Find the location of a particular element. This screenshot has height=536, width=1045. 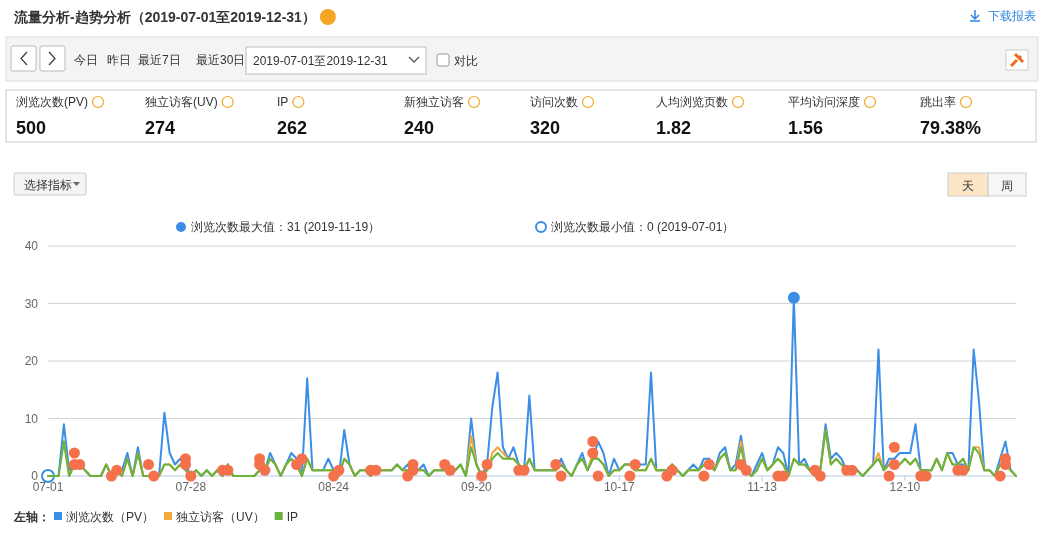

text: 最近7日 is located at coordinates (159, 60).